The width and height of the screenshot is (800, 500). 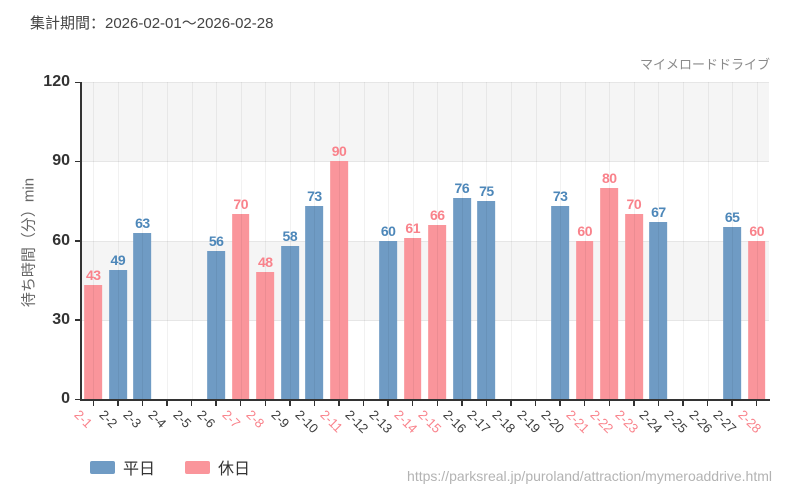 What do you see at coordinates (651, 422) in the screenshot?
I see `x-tick-label: 2-24` at bounding box center [651, 422].